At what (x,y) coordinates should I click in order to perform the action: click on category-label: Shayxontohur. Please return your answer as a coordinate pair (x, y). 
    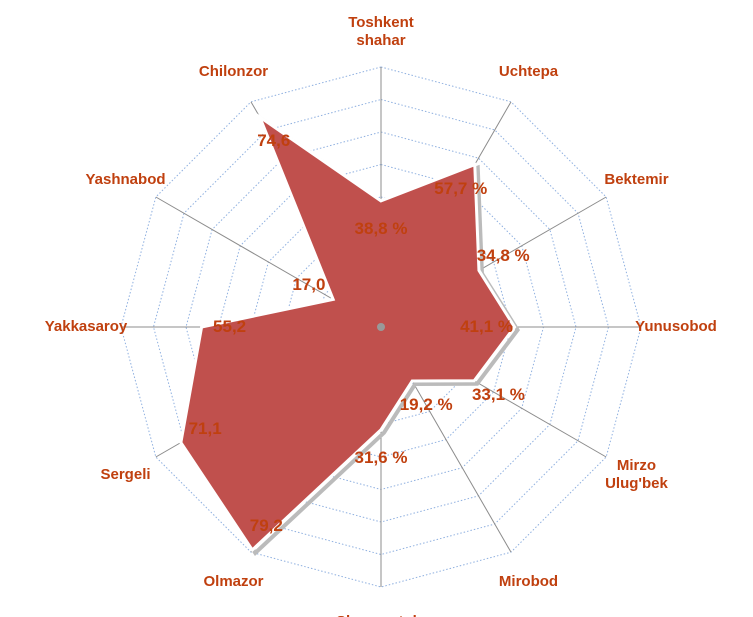
    Looking at the image, I should click on (386, 615).